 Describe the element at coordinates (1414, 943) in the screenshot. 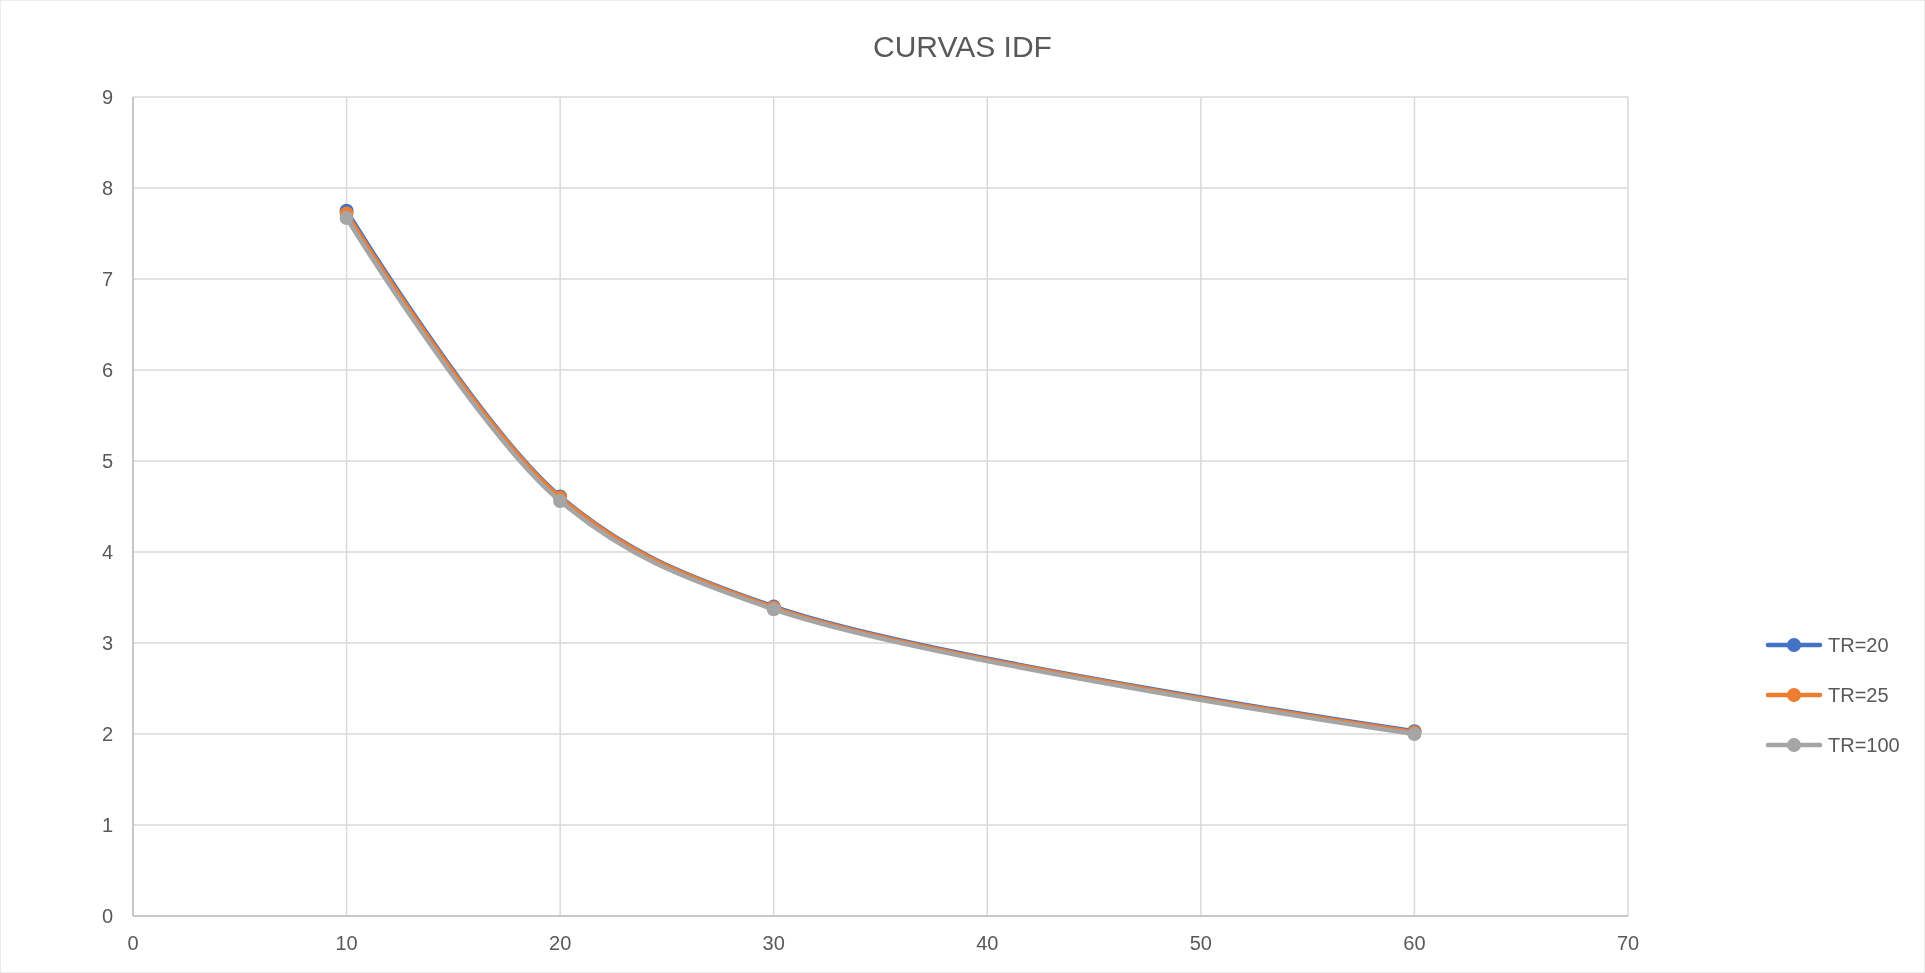

I see `x-tick-label: 60` at that location.